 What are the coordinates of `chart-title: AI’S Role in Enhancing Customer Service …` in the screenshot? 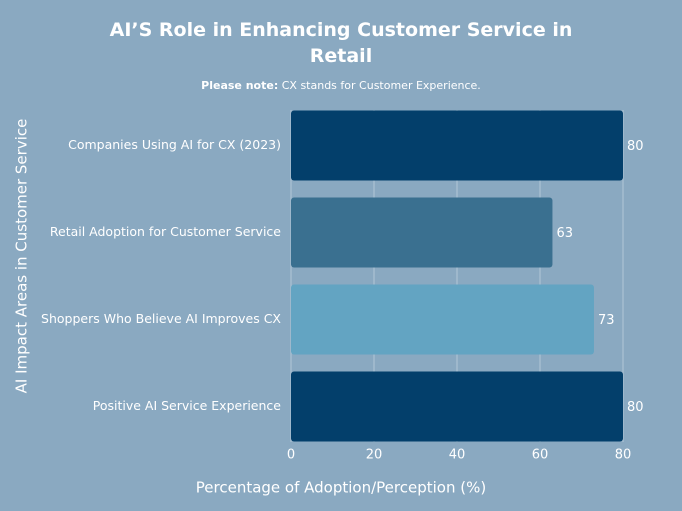 It's located at (341, 43).